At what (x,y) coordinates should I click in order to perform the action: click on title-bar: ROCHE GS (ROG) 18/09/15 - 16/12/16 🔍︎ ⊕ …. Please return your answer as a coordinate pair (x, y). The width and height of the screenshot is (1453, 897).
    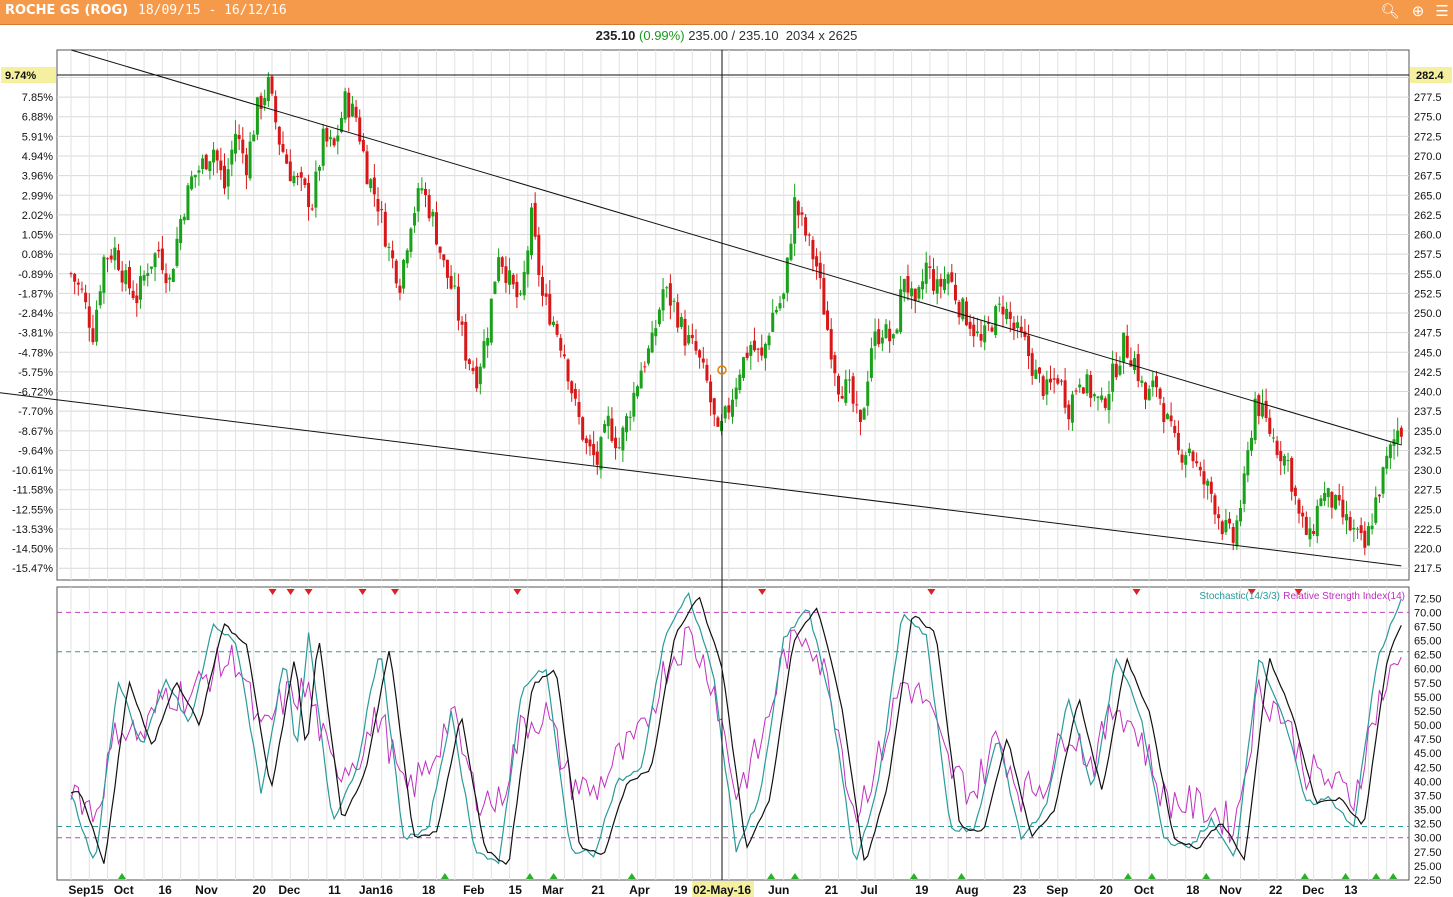
    Looking at the image, I should click on (726, 12).